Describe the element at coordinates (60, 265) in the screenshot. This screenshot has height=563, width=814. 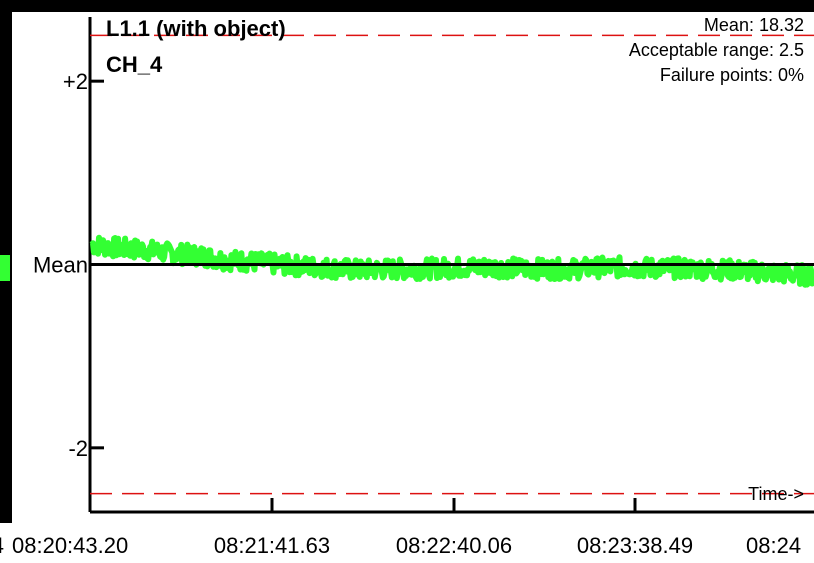
I see `y-tick-label: Mean` at that location.